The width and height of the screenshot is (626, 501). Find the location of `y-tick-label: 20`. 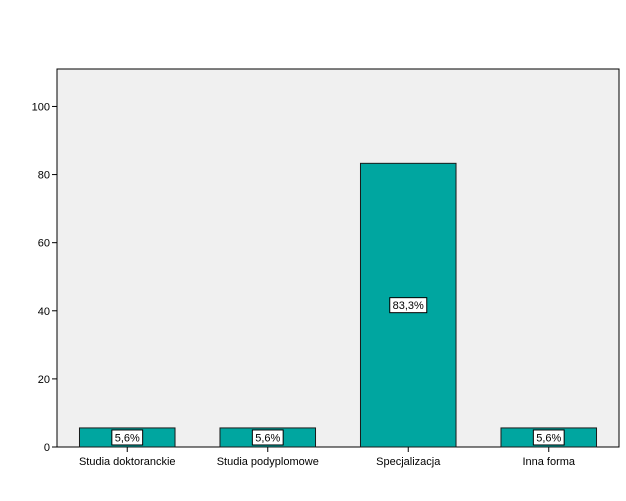

y-tick-label: 20 is located at coordinates (44, 380).